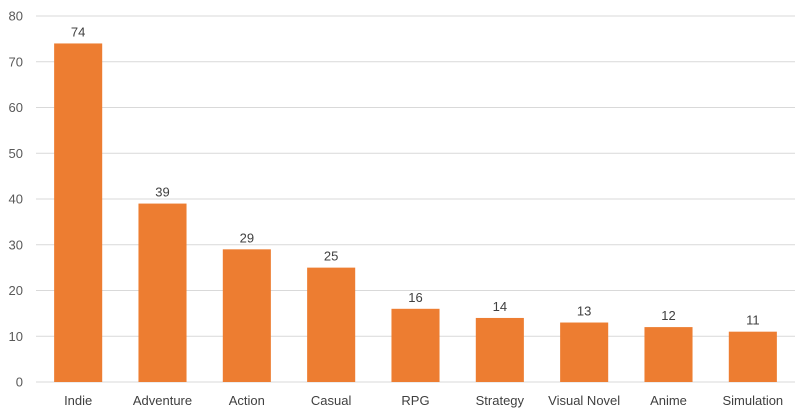 The width and height of the screenshot is (800, 420). Describe the element at coordinates (753, 320) in the screenshot. I see `data-label: 11` at that location.